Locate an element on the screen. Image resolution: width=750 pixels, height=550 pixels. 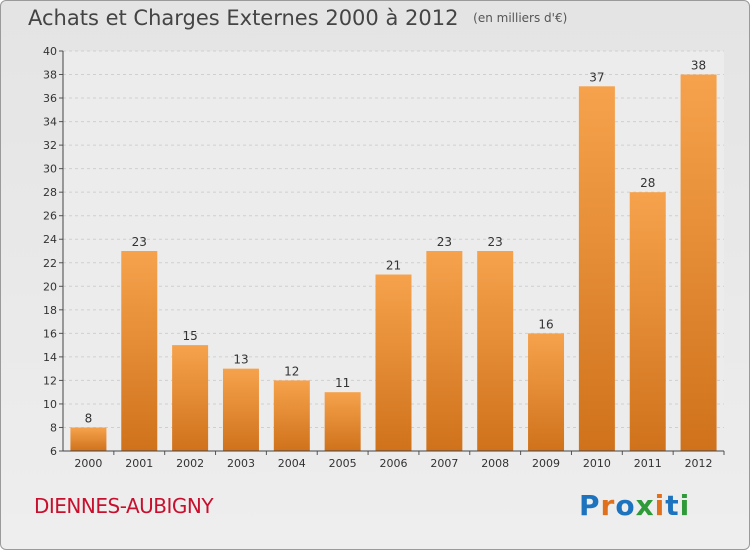
y-tick-label: 18 is located at coordinates (50, 310).